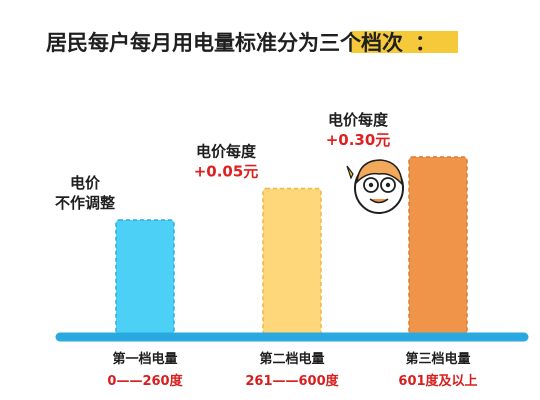 The image size is (540, 400). Describe the element at coordinates (358, 140) in the screenshot. I see `annotation-price-tier-3: +0.30元` at that location.